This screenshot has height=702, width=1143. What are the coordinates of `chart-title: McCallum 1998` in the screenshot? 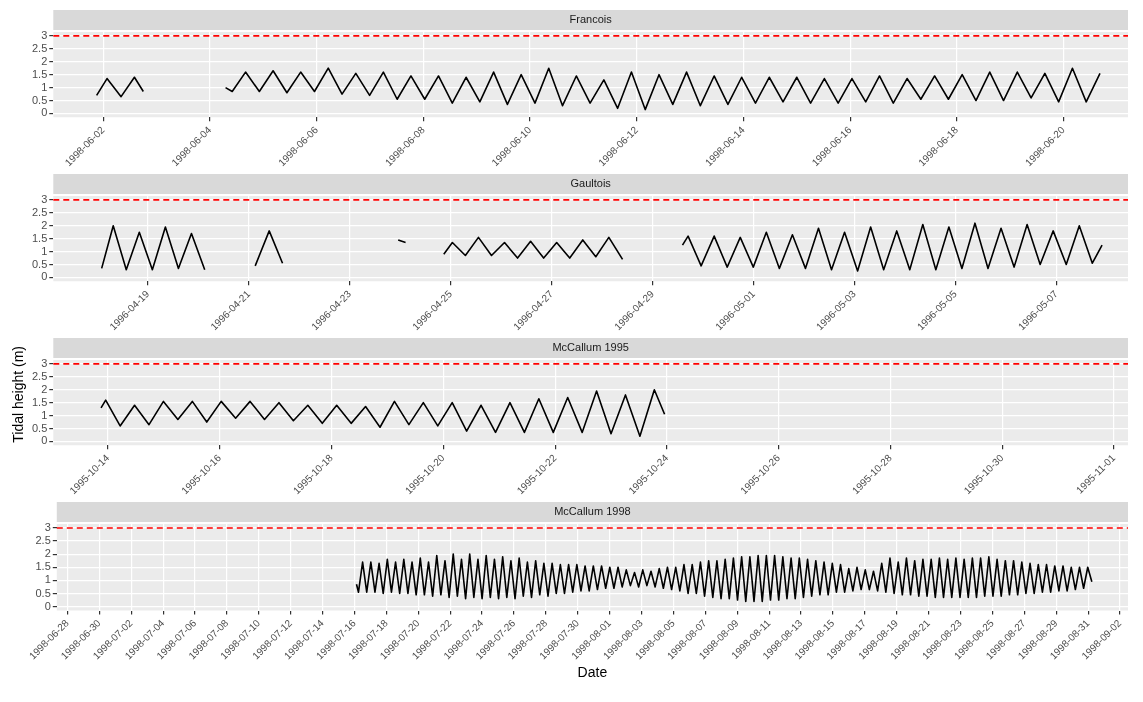 It's located at (592, 511).